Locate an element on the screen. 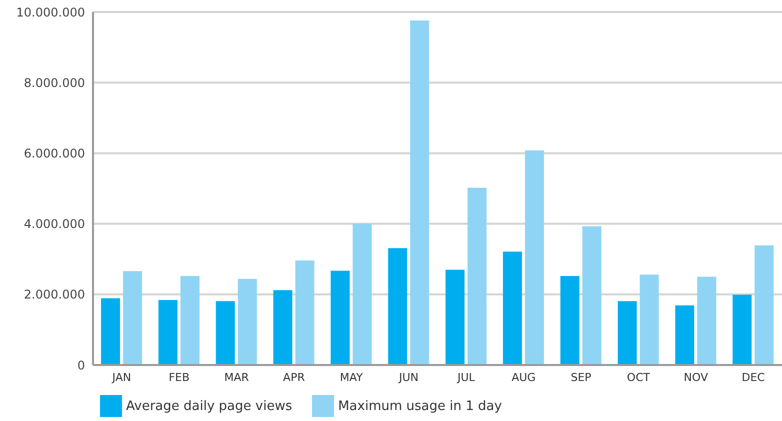 The width and height of the screenshot is (782, 421). y-tick-label: 10.000.000 is located at coordinates (50, 12).